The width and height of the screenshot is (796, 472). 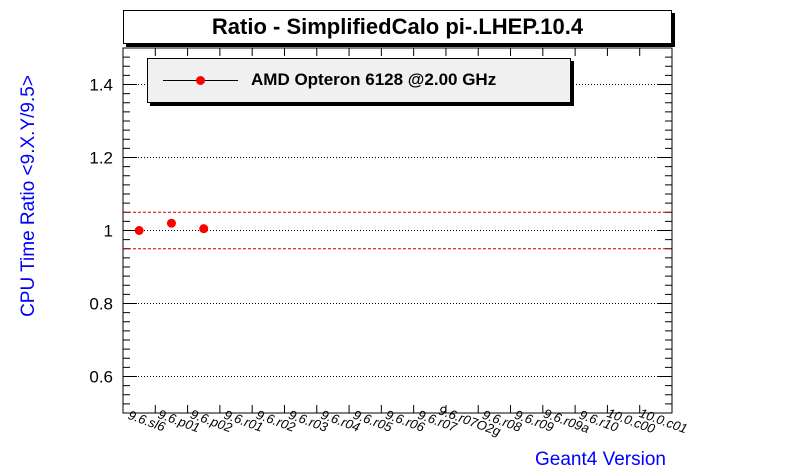 What do you see at coordinates (101, 377) in the screenshot?
I see `y-tick-label: 0.6` at bounding box center [101, 377].